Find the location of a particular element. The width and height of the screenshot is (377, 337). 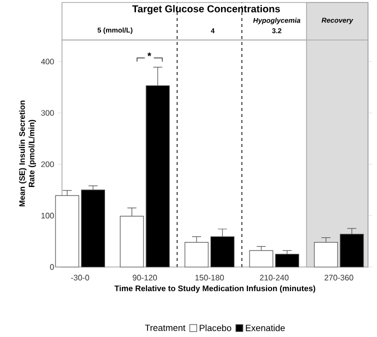

annotation: * is located at coordinates (149, 54).